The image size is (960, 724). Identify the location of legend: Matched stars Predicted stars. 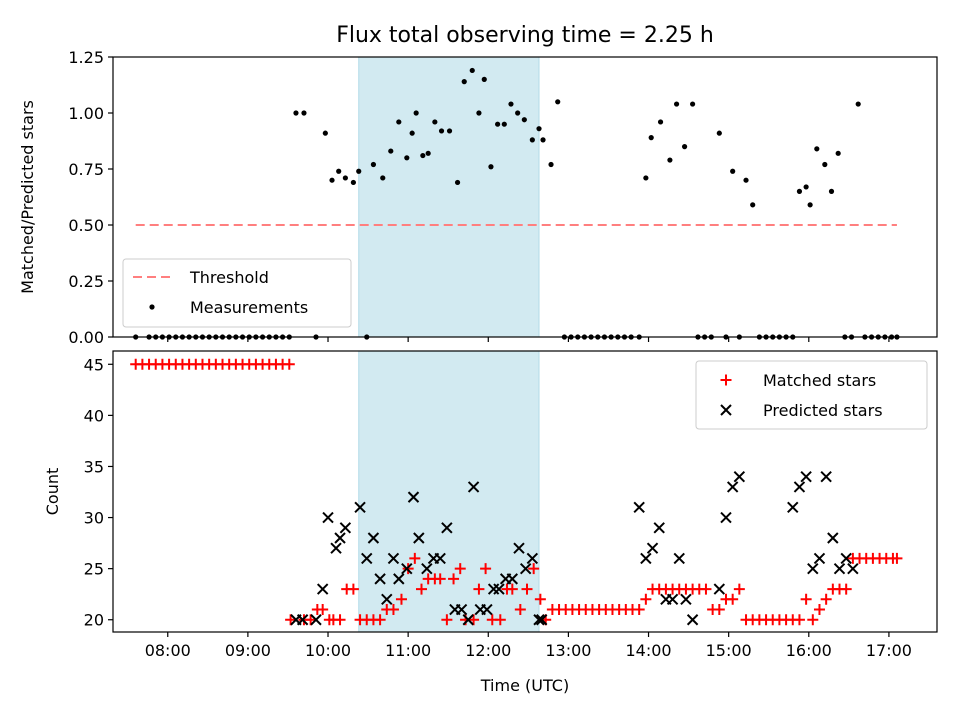
(811, 395).